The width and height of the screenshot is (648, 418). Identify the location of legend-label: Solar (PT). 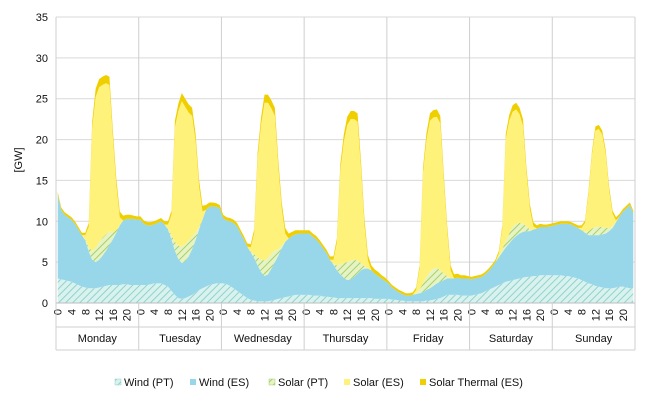
(303, 383).